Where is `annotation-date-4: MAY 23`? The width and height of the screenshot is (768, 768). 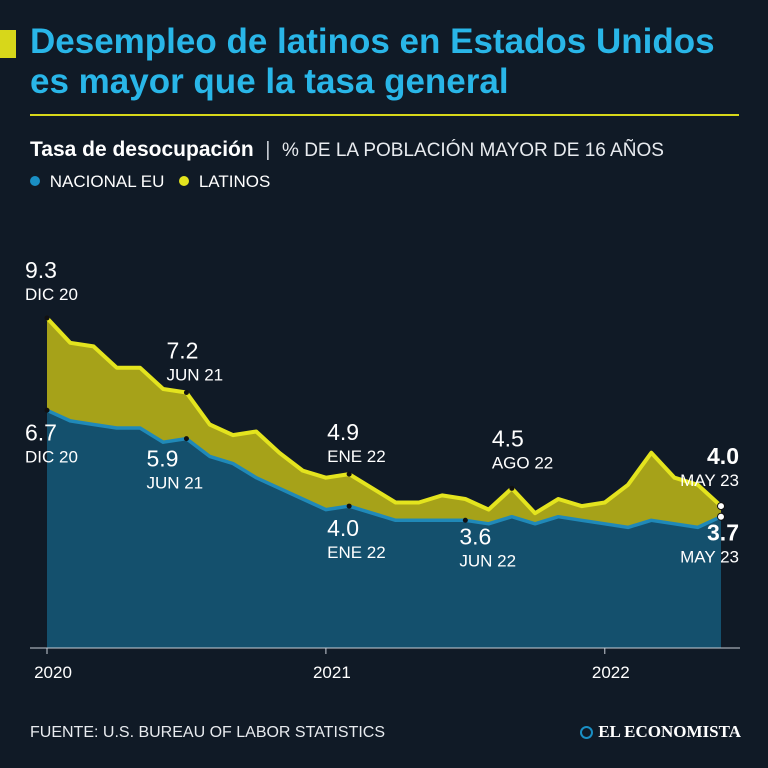 annotation-date-4: MAY 23 is located at coordinates (709, 480).